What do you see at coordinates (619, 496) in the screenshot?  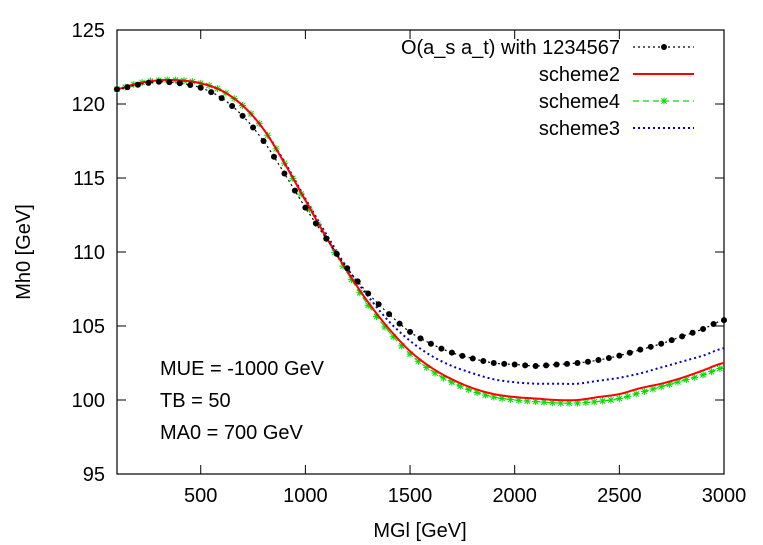 I see `x-tick-label: 2500` at bounding box center [619, 496].